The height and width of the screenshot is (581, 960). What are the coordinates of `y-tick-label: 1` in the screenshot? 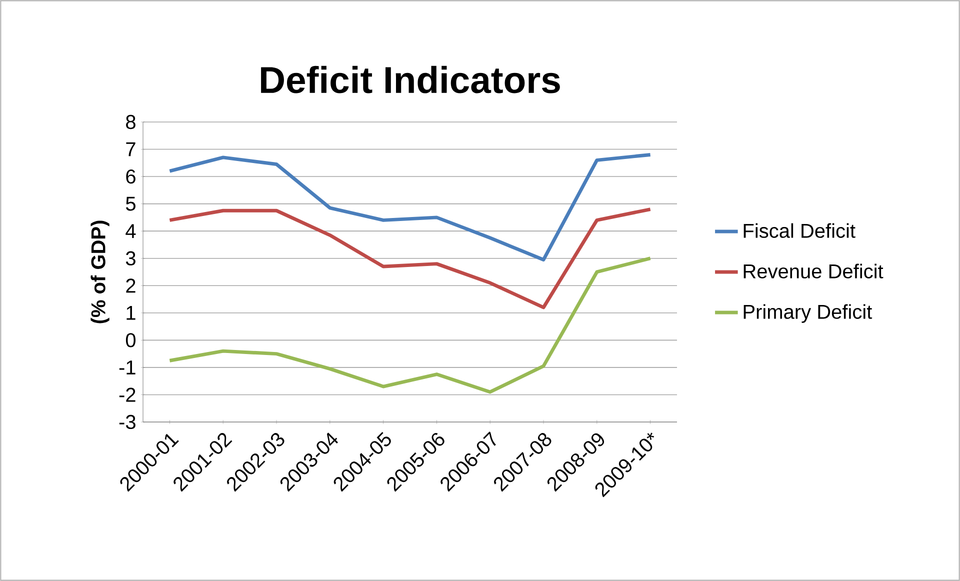 It's located at (131, 313).